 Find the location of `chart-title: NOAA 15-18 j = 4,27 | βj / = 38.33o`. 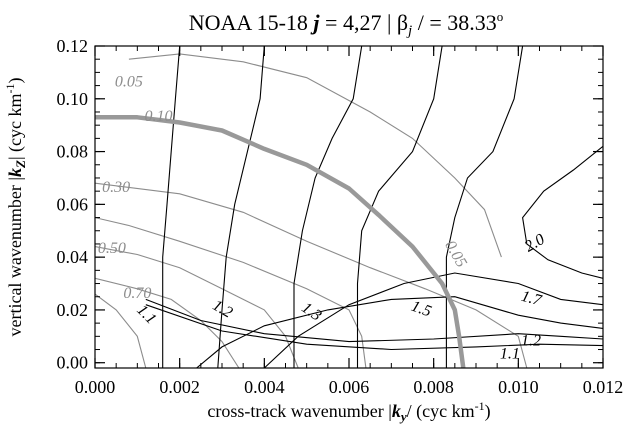

chart-title: NOAA 15-18 j = 4,27 | βj / = 38.33o is located at coordinates (346, 24).